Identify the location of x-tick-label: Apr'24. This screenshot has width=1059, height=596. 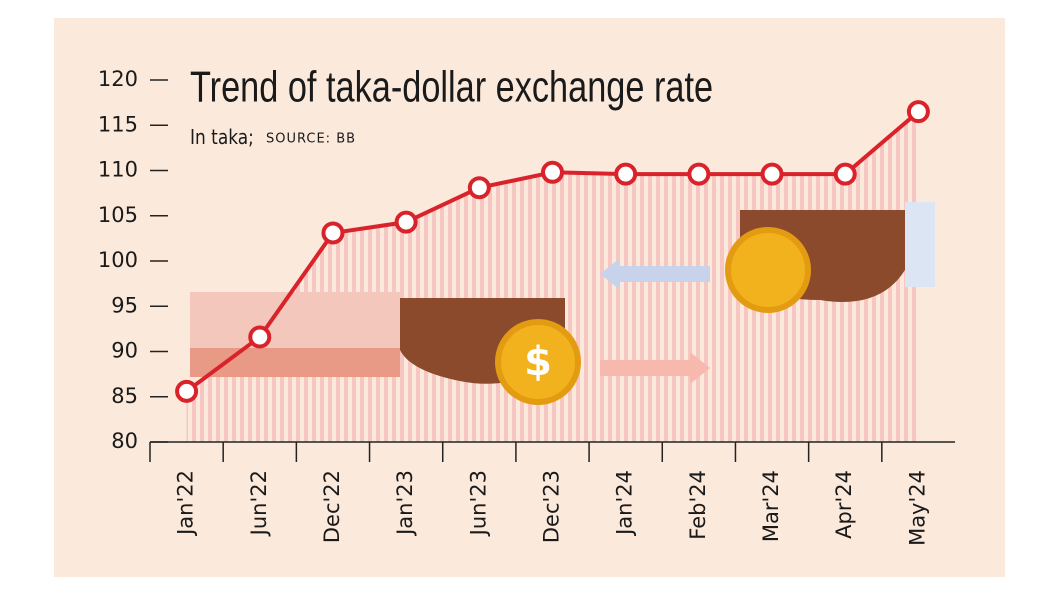
(844, 504).